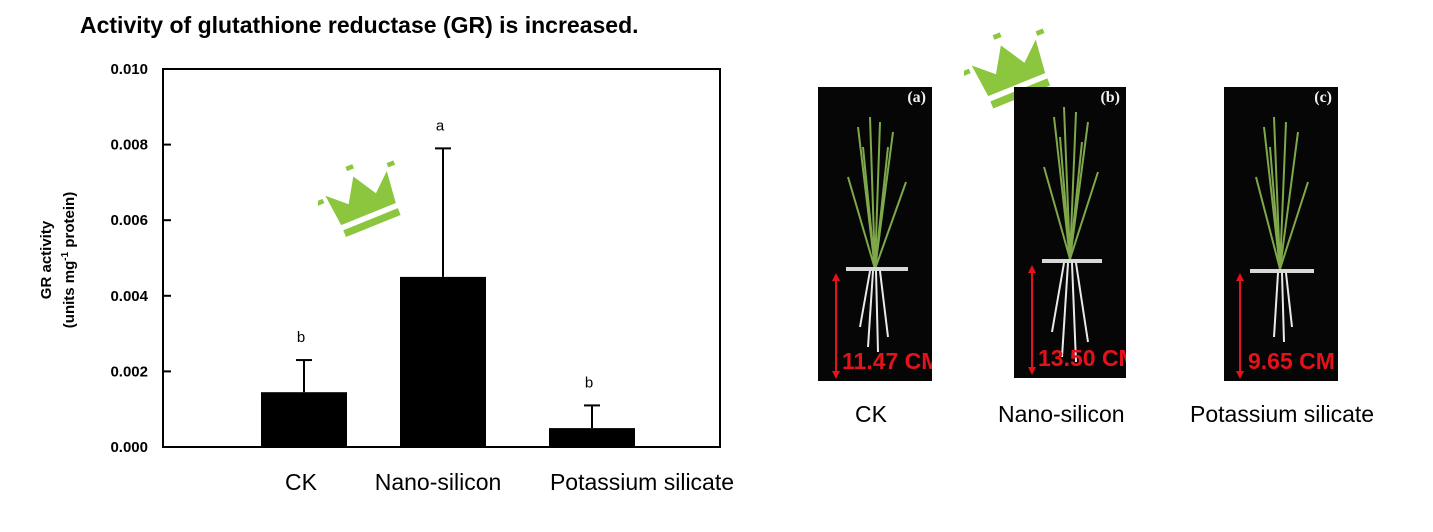 This screenshot has width=1433, height=532. I want to click on x-category-label: Nano-silicon, so click(438, 482).